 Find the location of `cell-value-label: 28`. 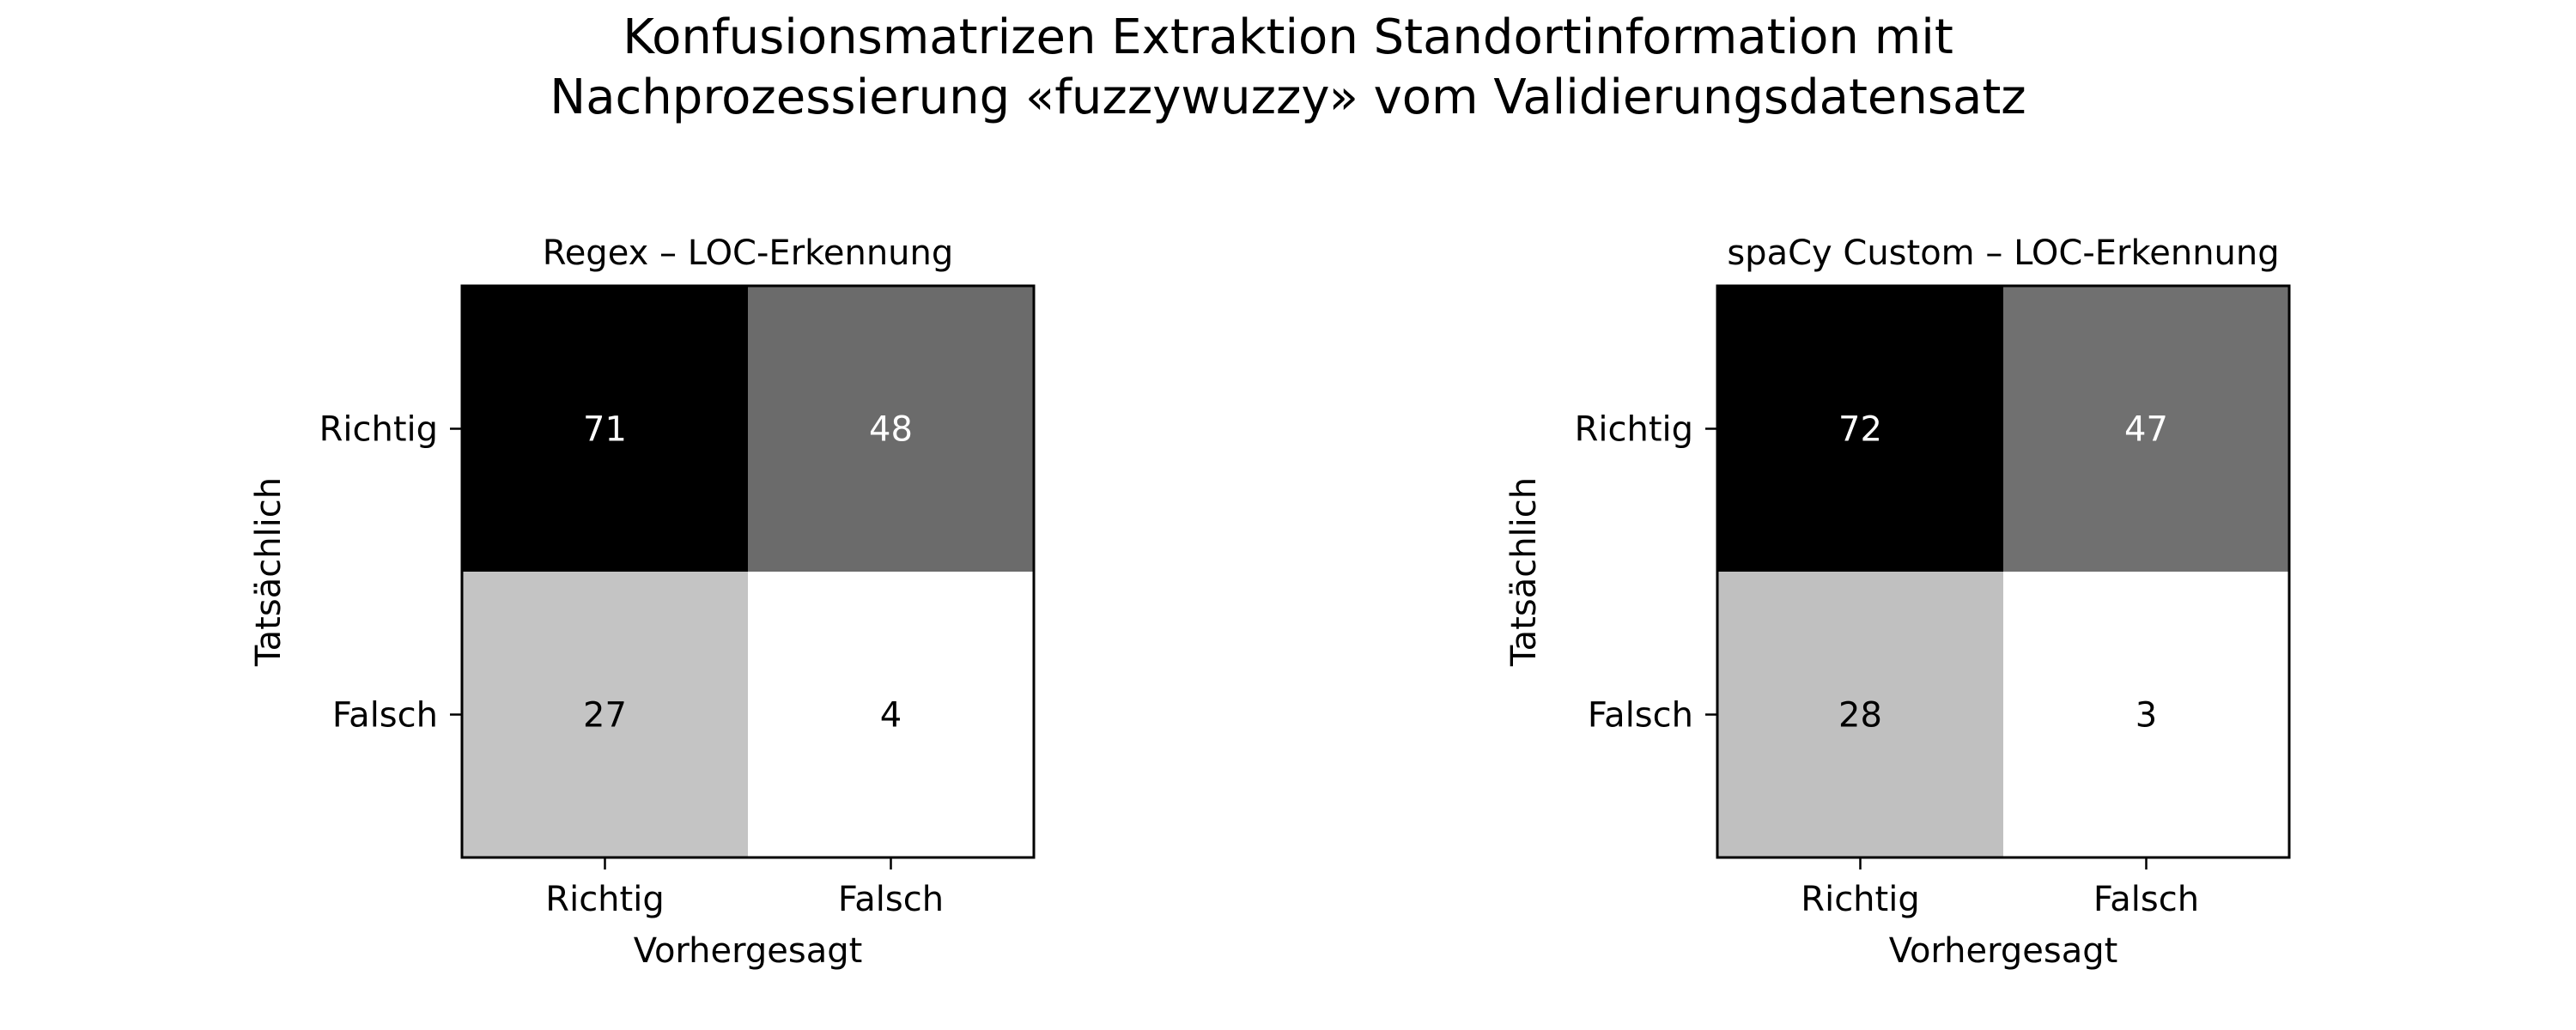

cell-value-label: 28 is located at coordinates (1860, 716).